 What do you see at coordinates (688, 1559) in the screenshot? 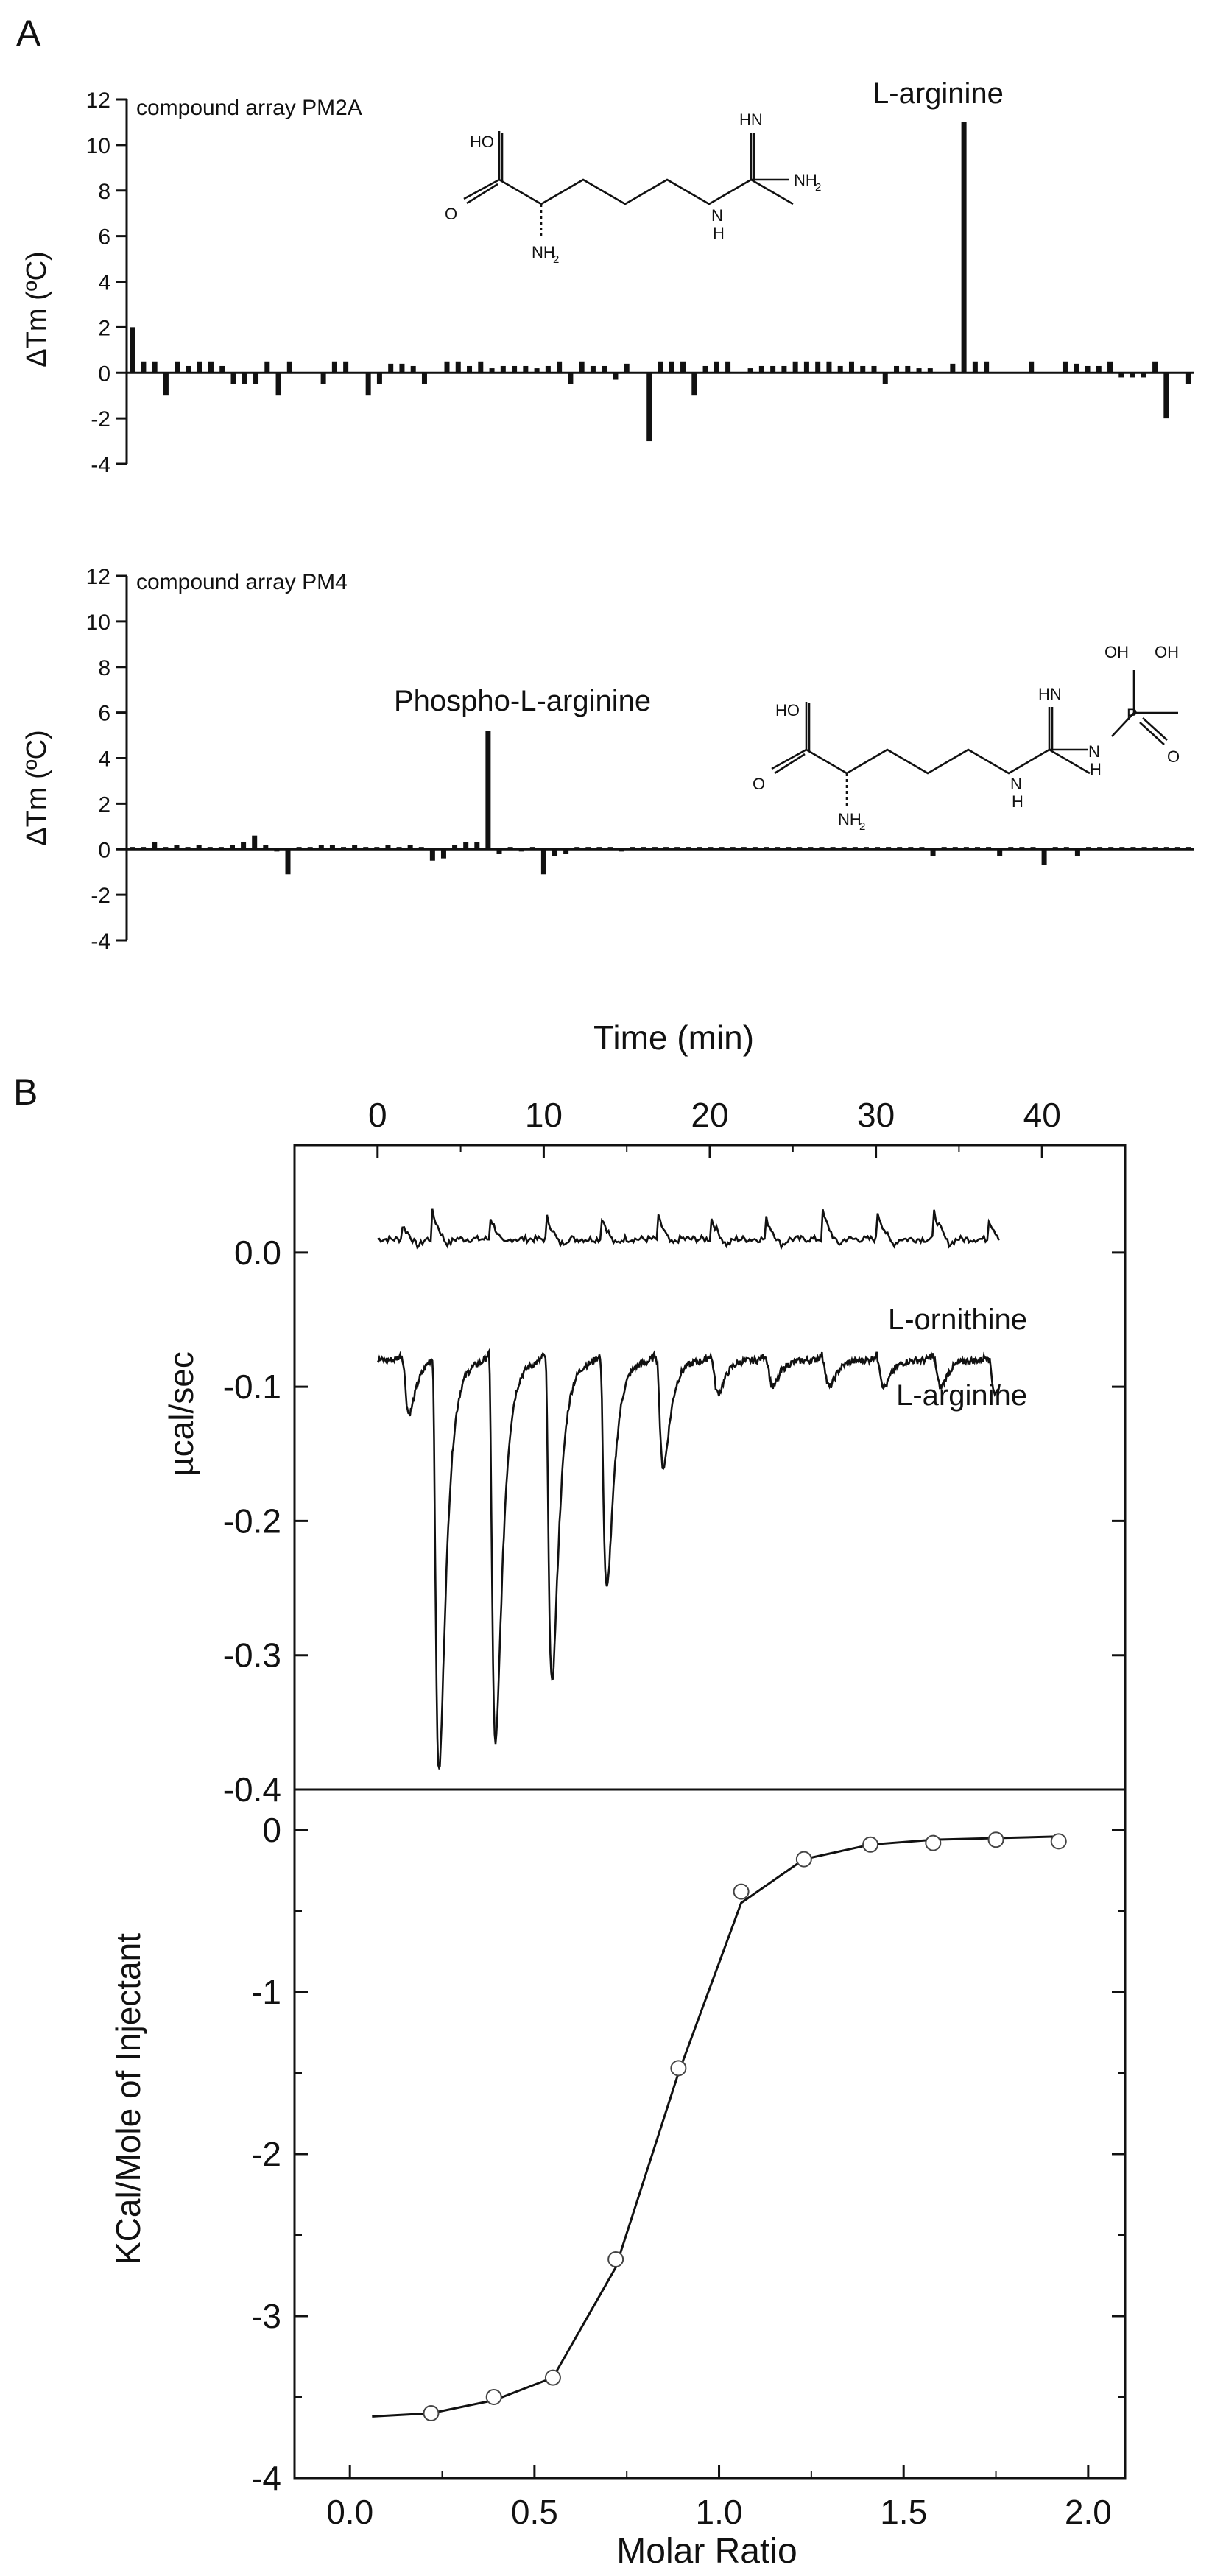
I see `itc-raw-line-arginine` at bounding box center [688, 1559].